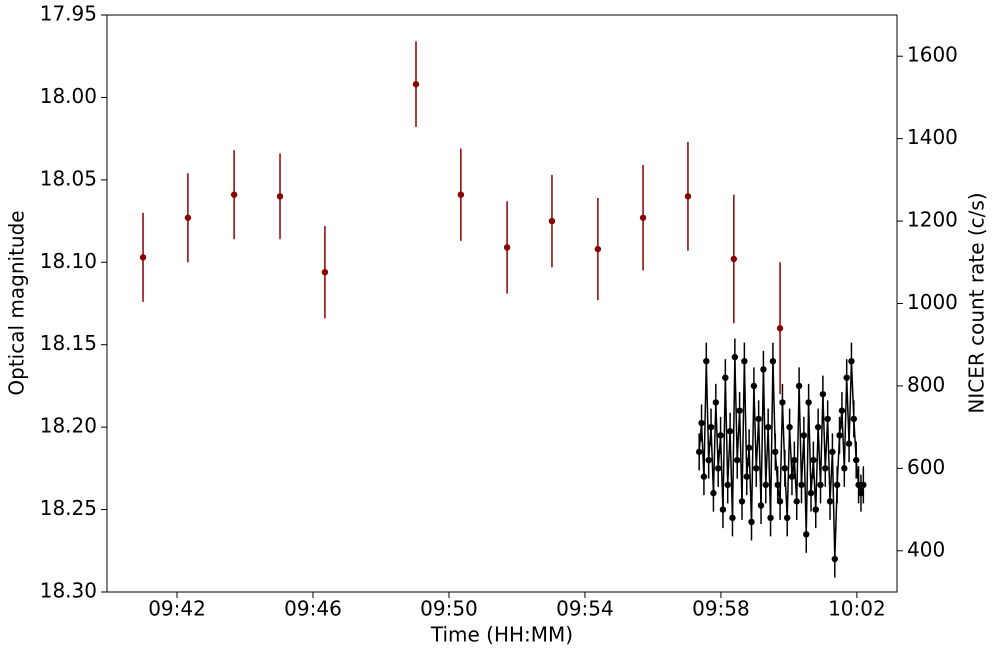  I want to click on y2-tick-label: 1400, so click(932, 137).